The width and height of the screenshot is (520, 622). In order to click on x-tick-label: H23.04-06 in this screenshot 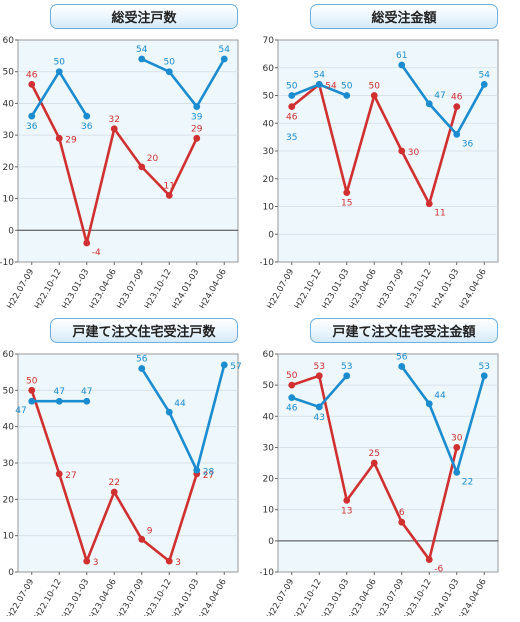, I will do `click(103, 288)`.